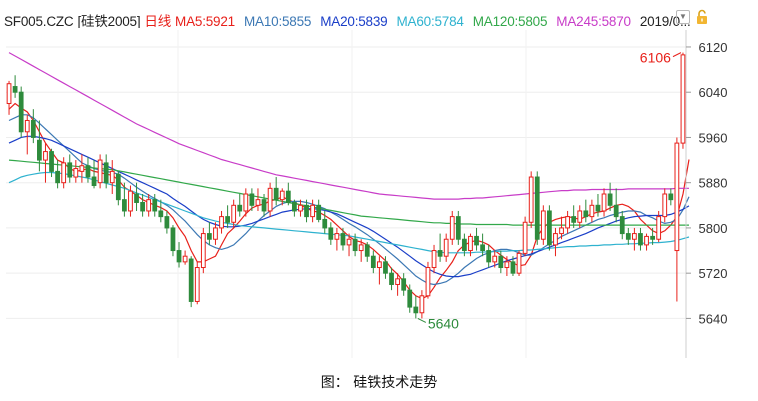  Describe the element at coordinates (713, 183) in the screenshot. I see `y-tick-label: 5880` at that location.